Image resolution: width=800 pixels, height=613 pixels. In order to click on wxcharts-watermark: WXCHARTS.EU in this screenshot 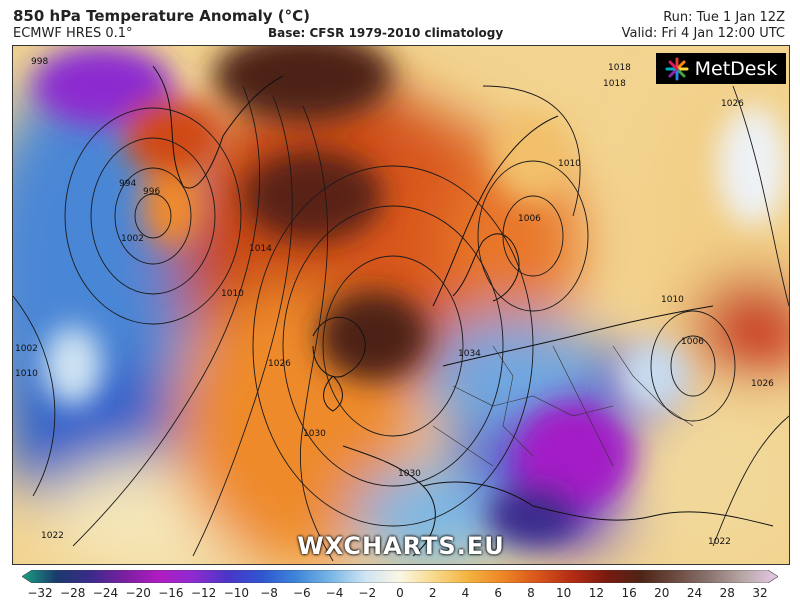, I will do `click(401, 546)`.